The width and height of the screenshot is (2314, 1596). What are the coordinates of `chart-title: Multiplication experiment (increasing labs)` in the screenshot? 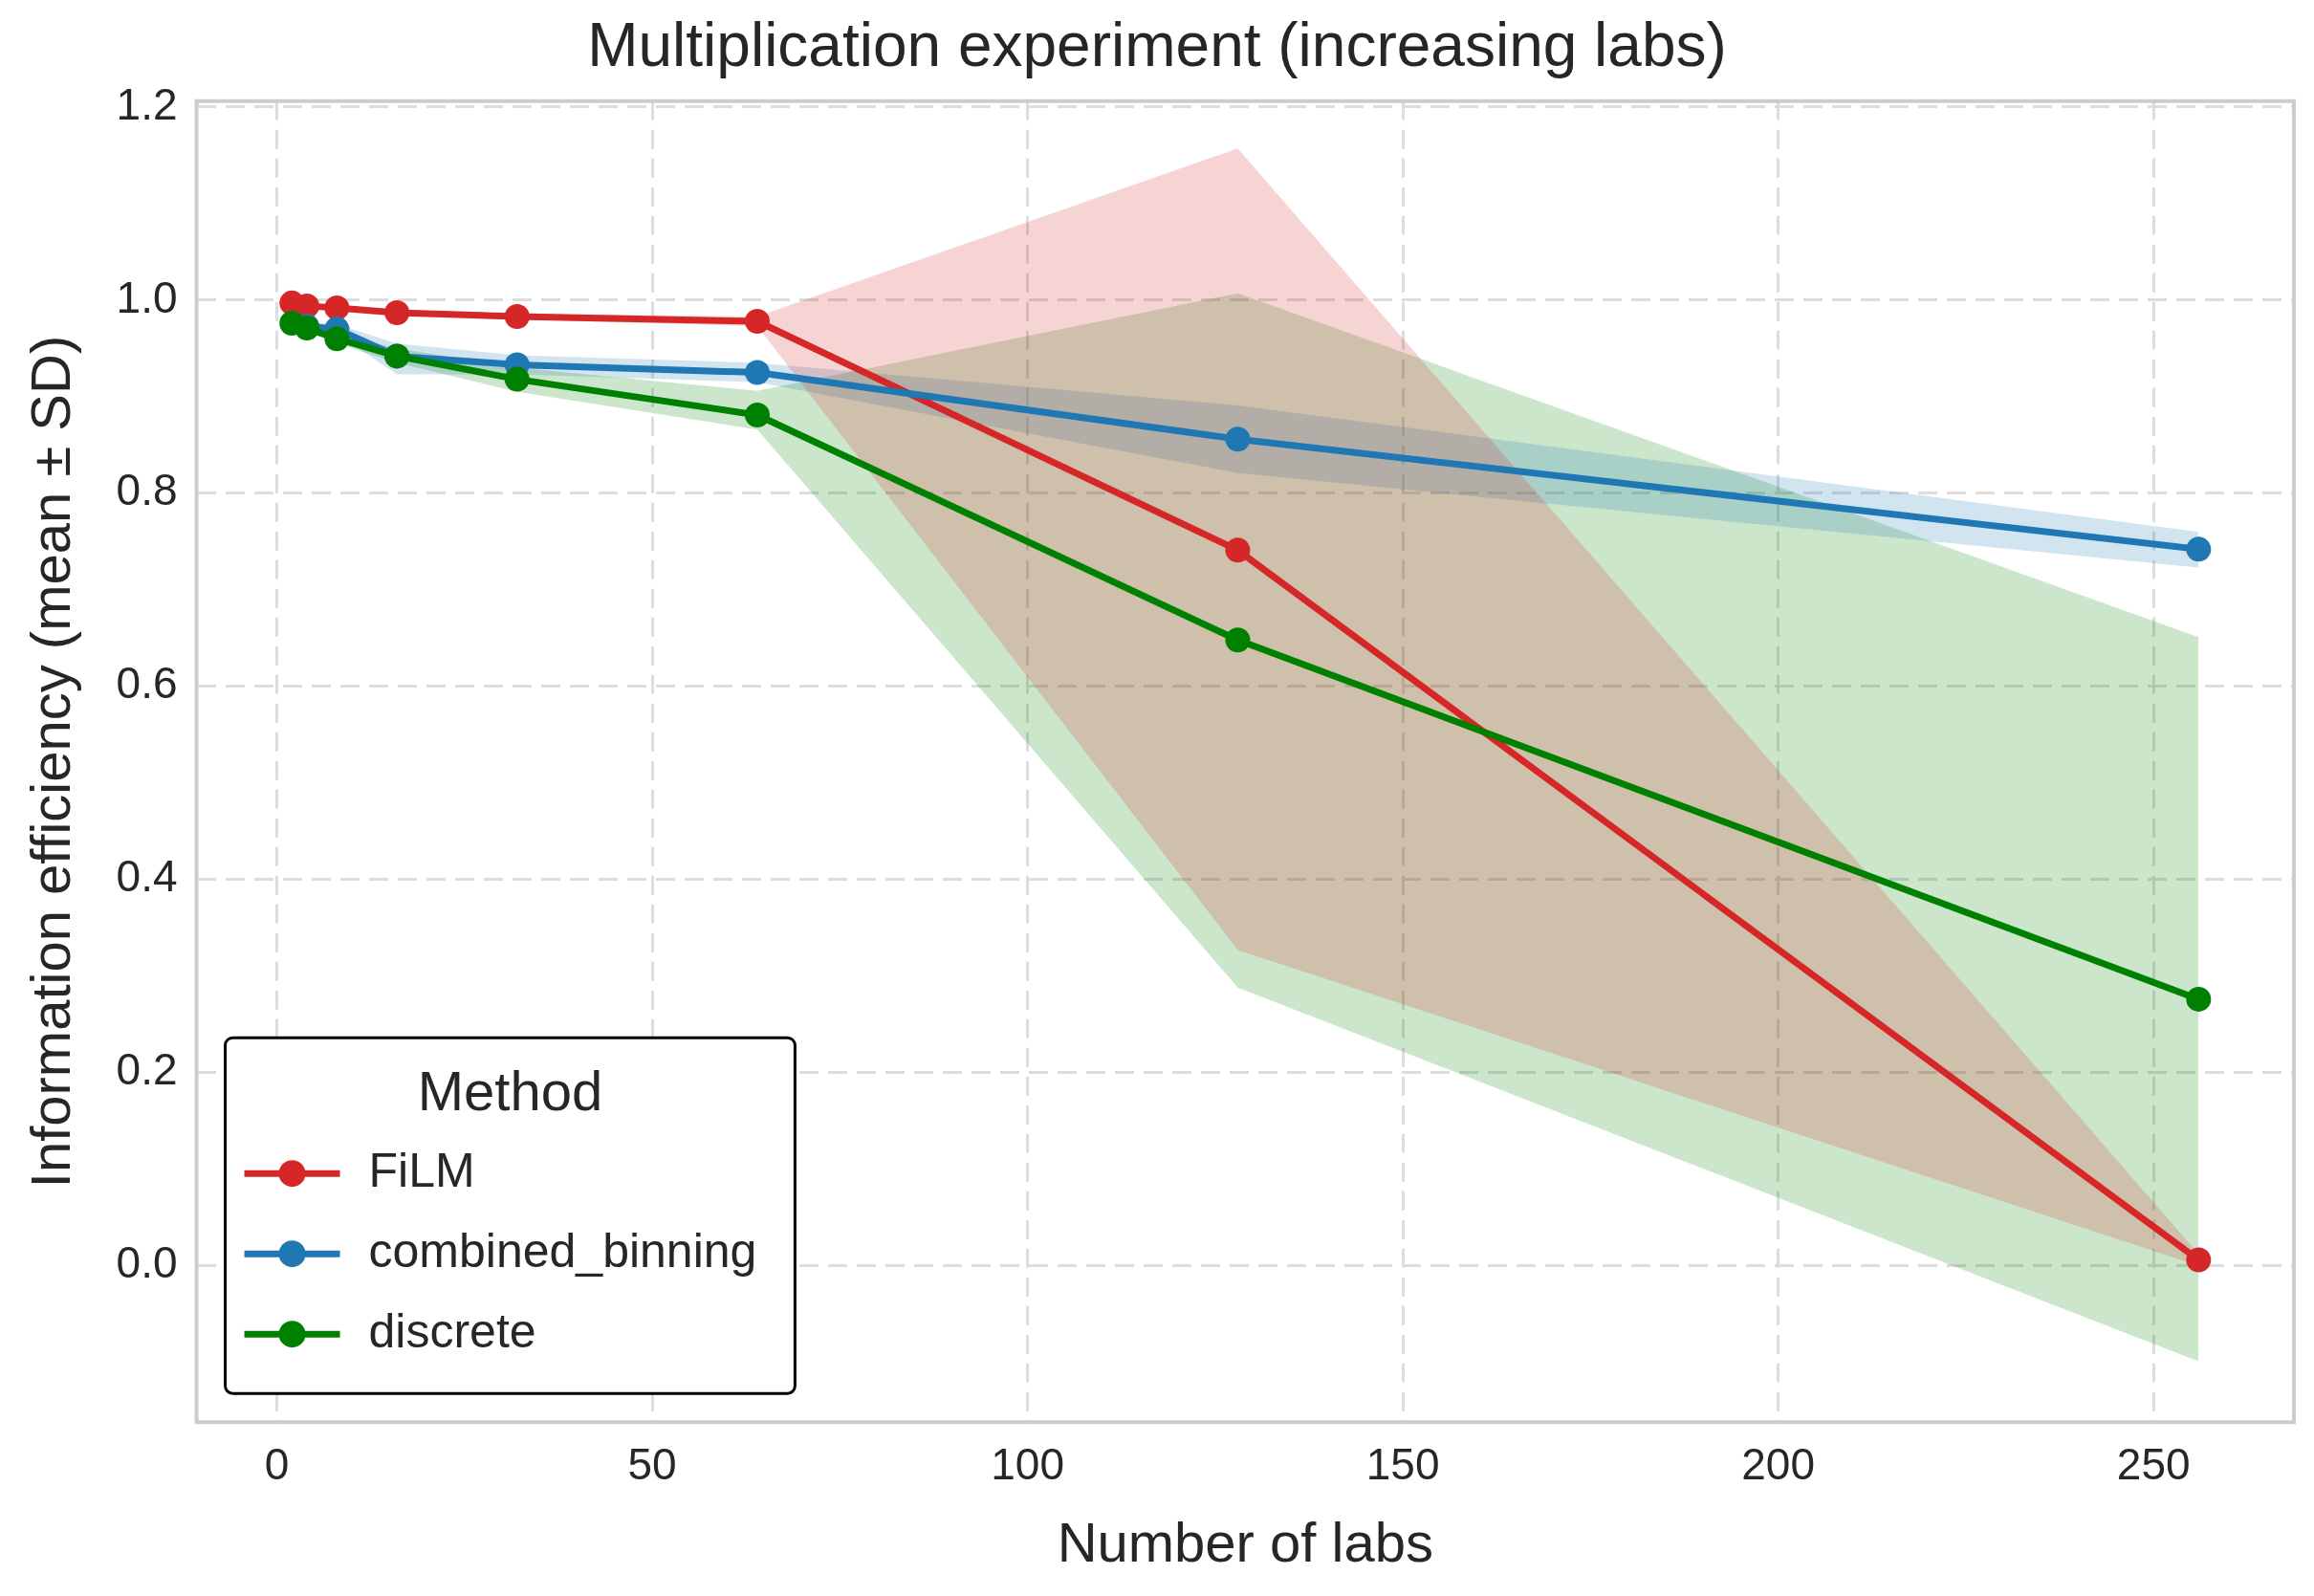 It's located at (1157, 46).